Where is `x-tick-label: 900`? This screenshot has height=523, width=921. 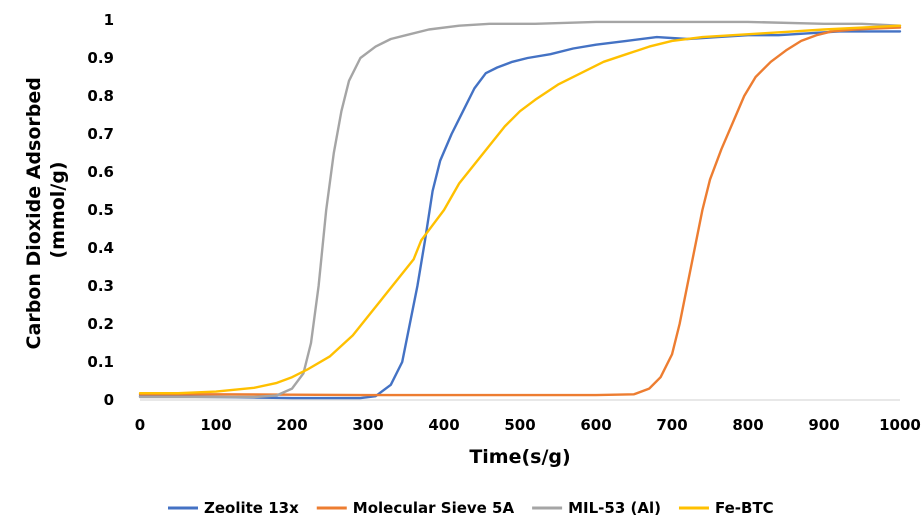 x-tick-label: 900 is located at coordinates (823, 425).